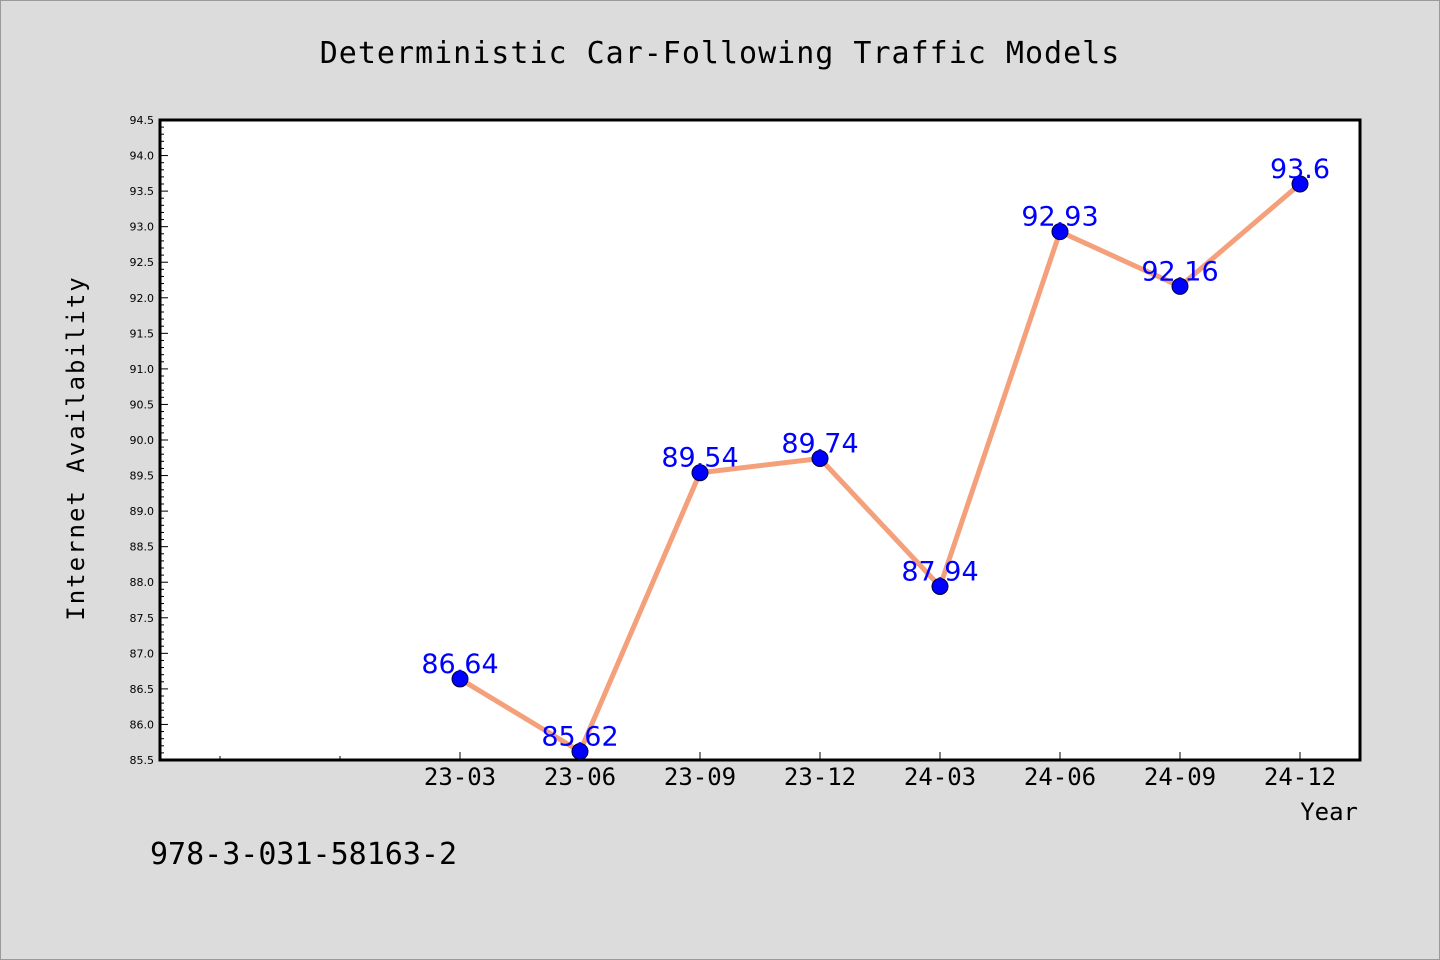 The height and width of the screenshot is (960, 1440). I want to click on y-tick-label: 92.0, so click(142, 298).